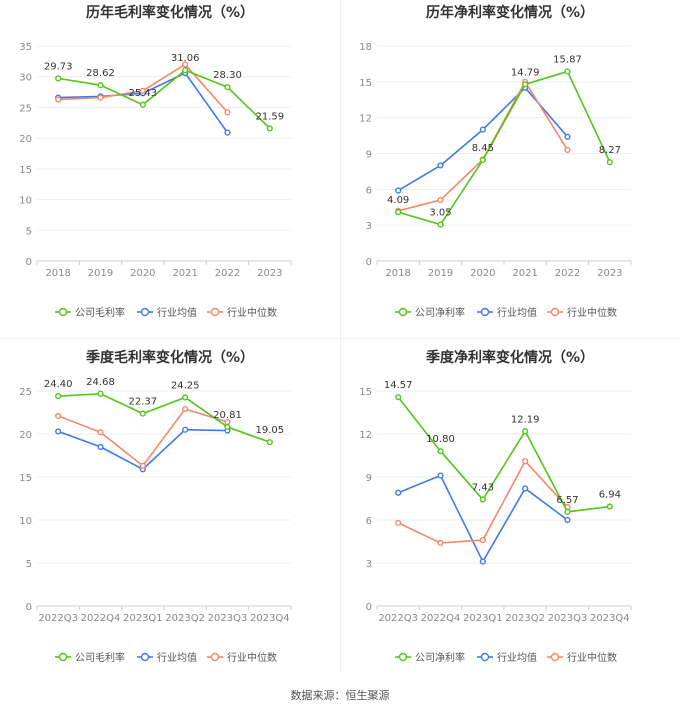 Image resolution: width=680 pixels, height=712 pixels. Describe the element at coordinates (525, 419) in the screenshot. I see `data-label: 12.19` at that location.